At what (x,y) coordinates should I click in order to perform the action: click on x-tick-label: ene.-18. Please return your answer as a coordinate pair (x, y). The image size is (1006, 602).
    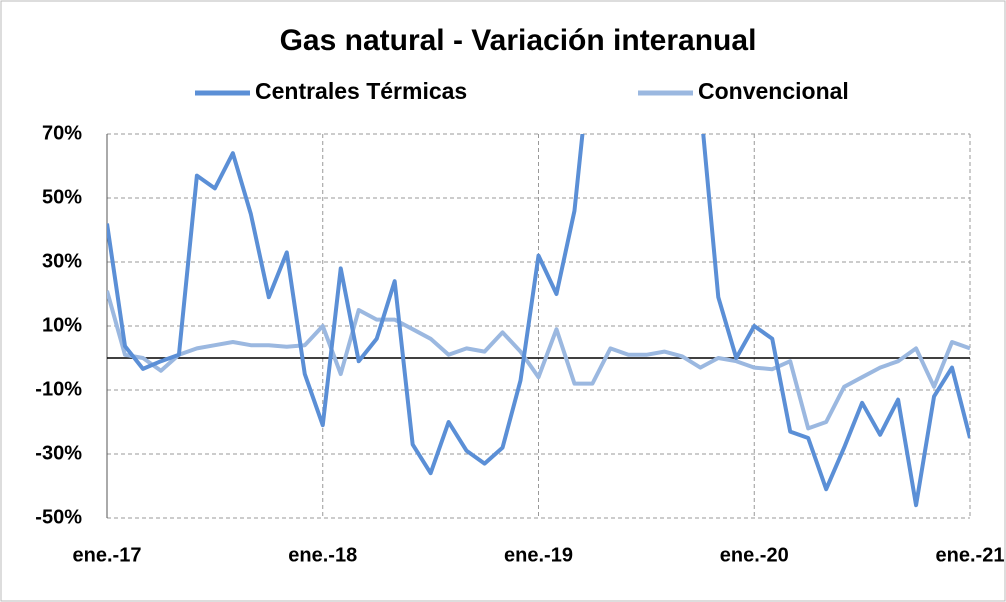
    Looking at the image, I should click on (322, 555).